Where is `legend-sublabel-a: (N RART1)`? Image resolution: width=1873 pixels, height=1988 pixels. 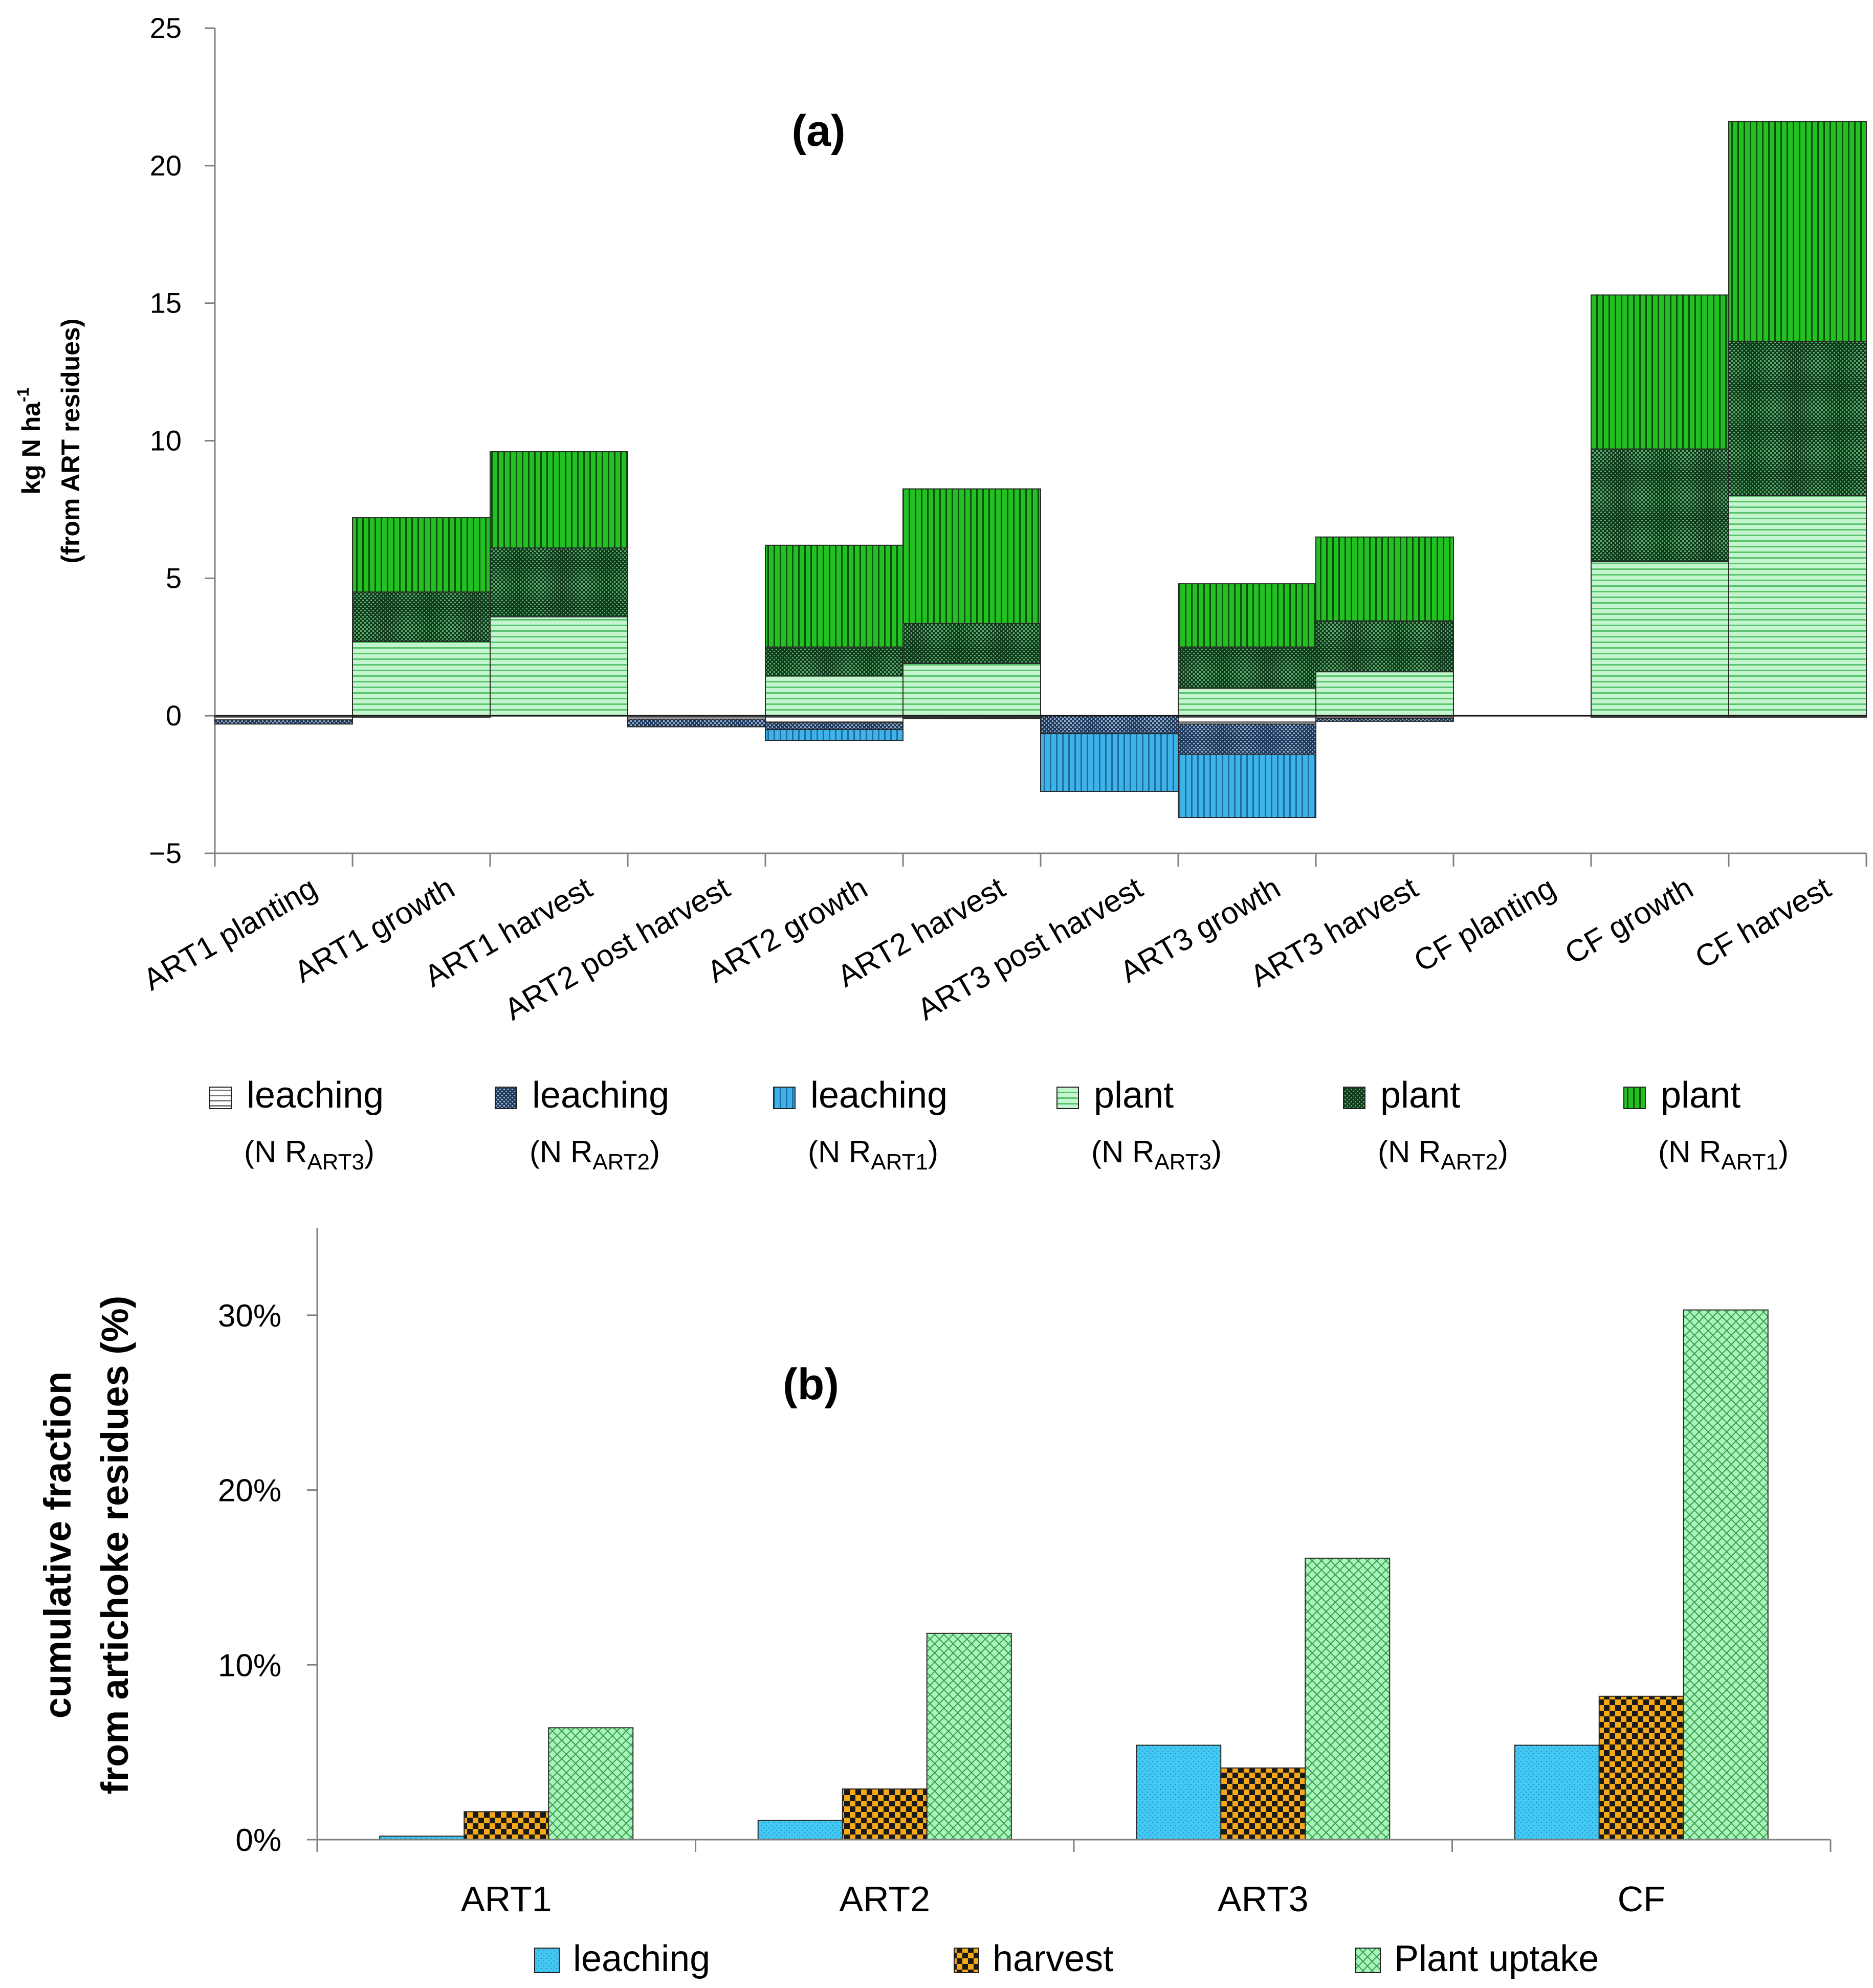
legend-sublabel-a: (N RART1) is located at coordinates (873, 1155).